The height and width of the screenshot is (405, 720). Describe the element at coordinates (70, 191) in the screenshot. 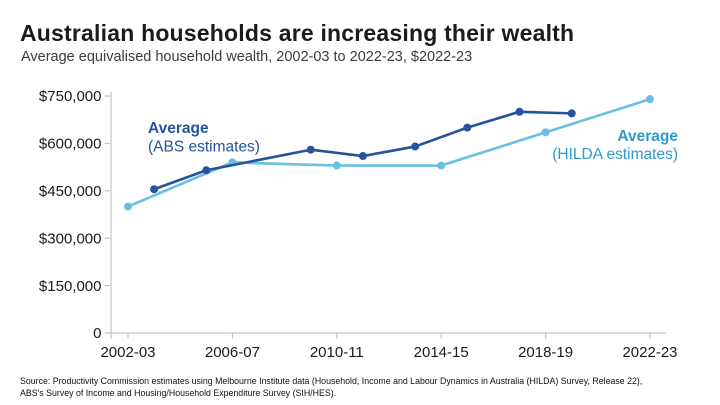

I see `y-tick-label: $450,000` at that location.